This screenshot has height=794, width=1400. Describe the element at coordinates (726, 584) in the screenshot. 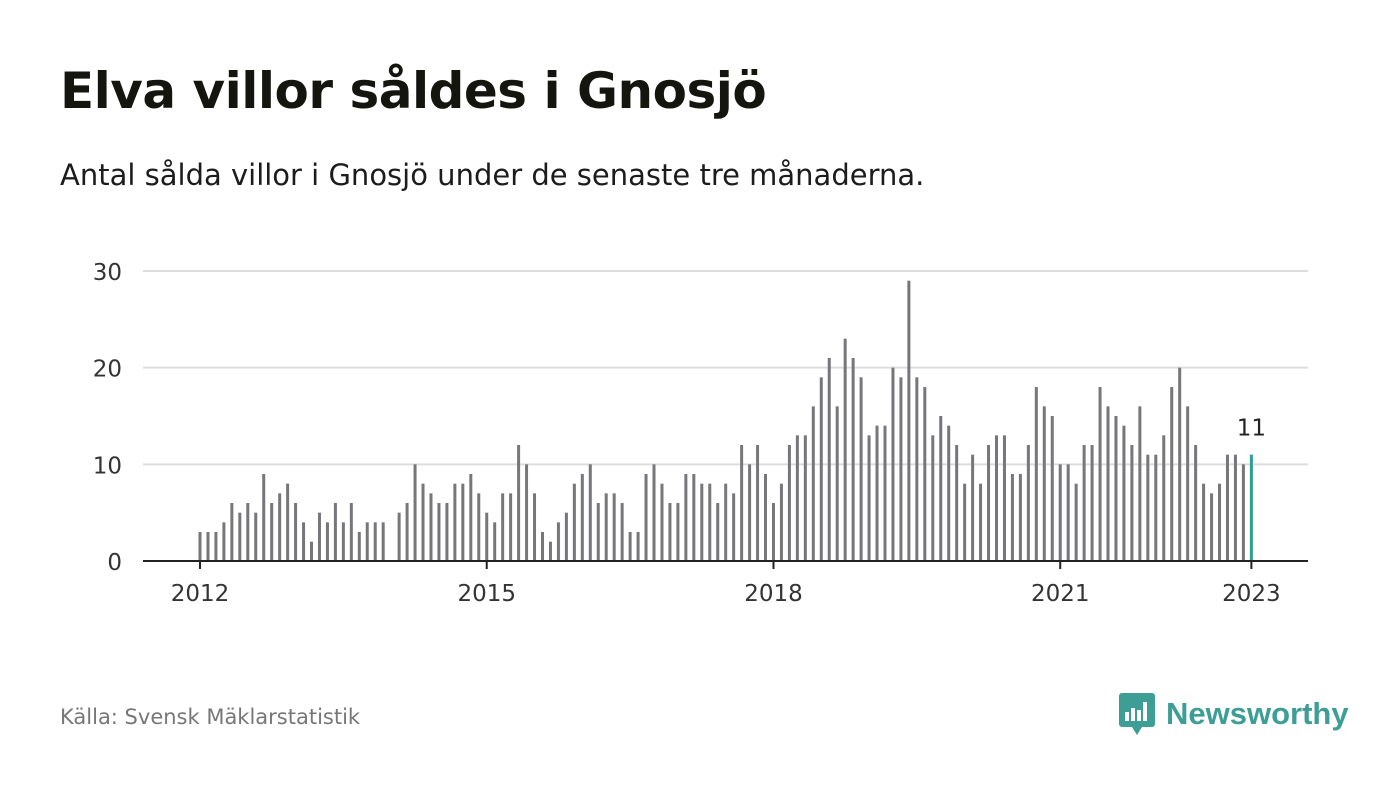

I see `x-axis-ticks: 2012 2015 2018 2021 2023` at that location.